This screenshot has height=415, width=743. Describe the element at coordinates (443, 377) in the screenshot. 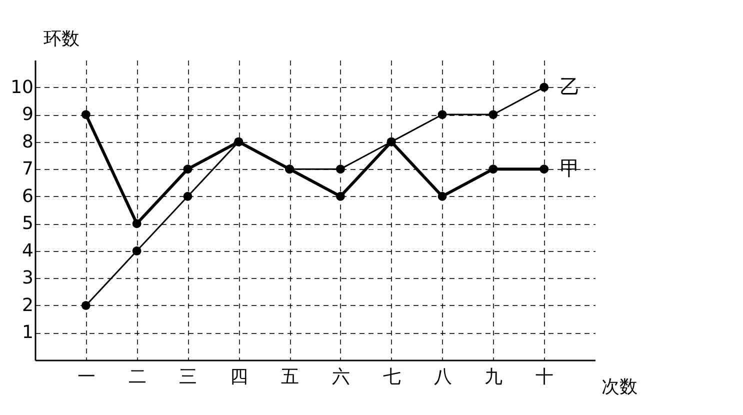

I see `x-tick-label: 八` at that location.